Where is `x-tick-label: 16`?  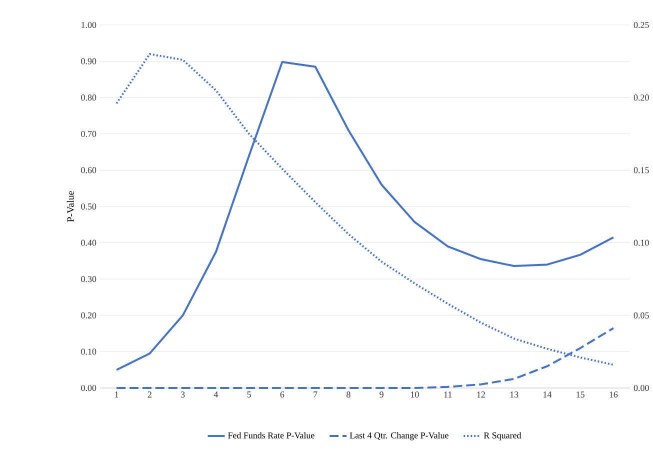 x-tick-label: 16 is located at coordinates (614, 395).